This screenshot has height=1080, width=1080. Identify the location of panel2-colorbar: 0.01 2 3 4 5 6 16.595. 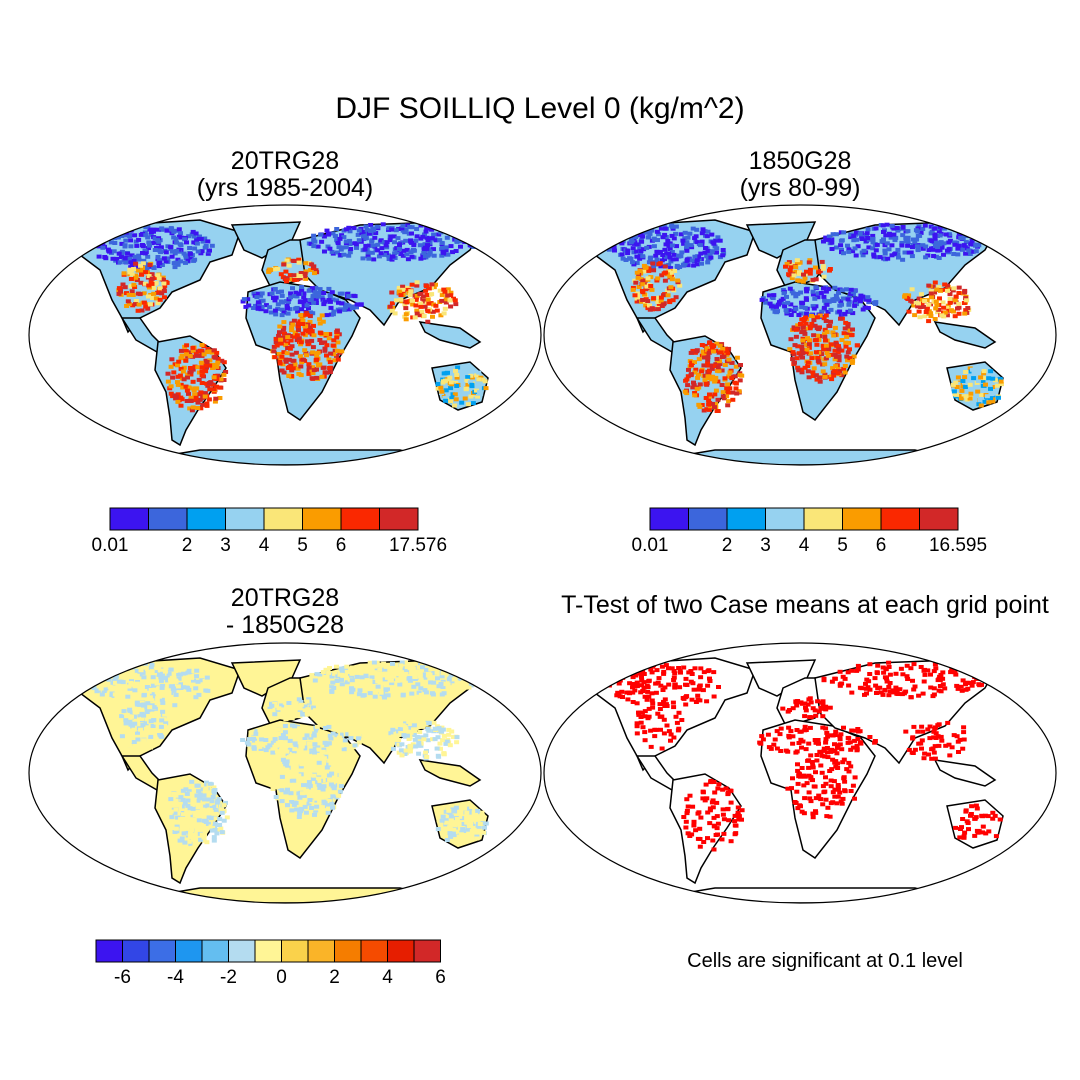
(809, 531).